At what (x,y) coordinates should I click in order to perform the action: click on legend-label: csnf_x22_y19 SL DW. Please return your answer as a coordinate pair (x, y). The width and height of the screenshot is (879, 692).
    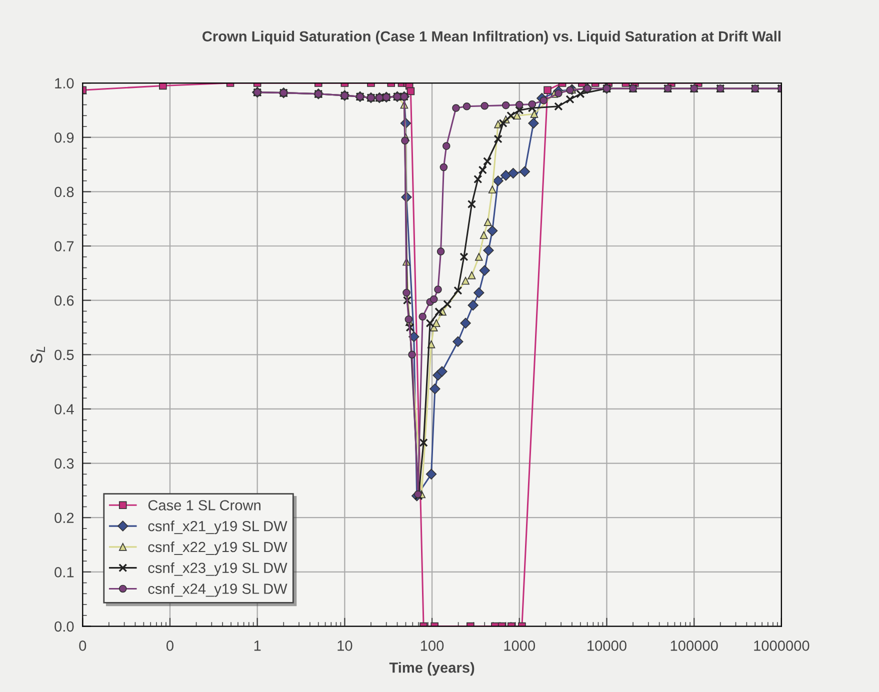
    Looking at the image, I should click on (218, 548).